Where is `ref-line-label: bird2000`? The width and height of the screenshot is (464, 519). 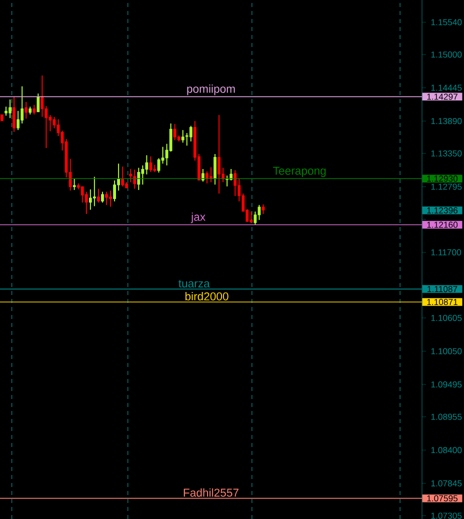 ref-line-label: bird2000 is located at coordinates (206, 296).